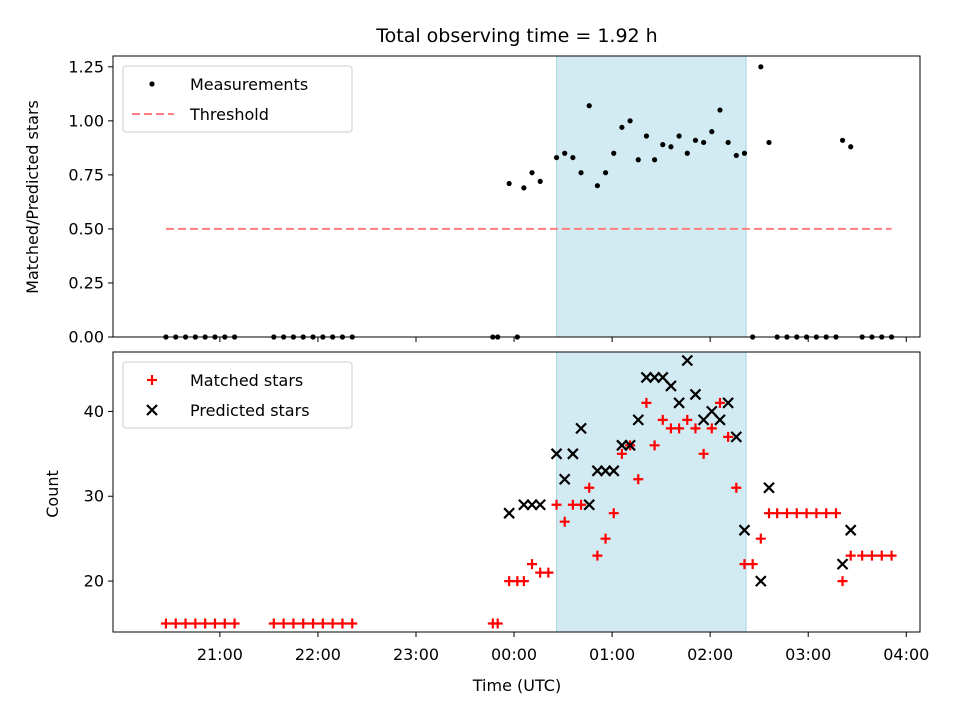  Describe the element at coordinates (249, 84) in the screenshot. I see `legend-label: Measurements` at that location.